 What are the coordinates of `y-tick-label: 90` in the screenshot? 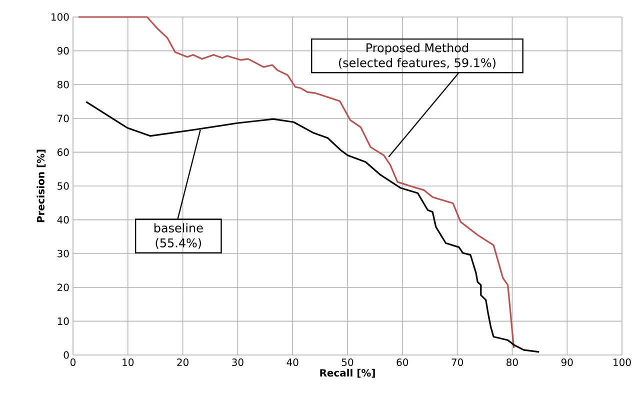 It's located at (63, 51).